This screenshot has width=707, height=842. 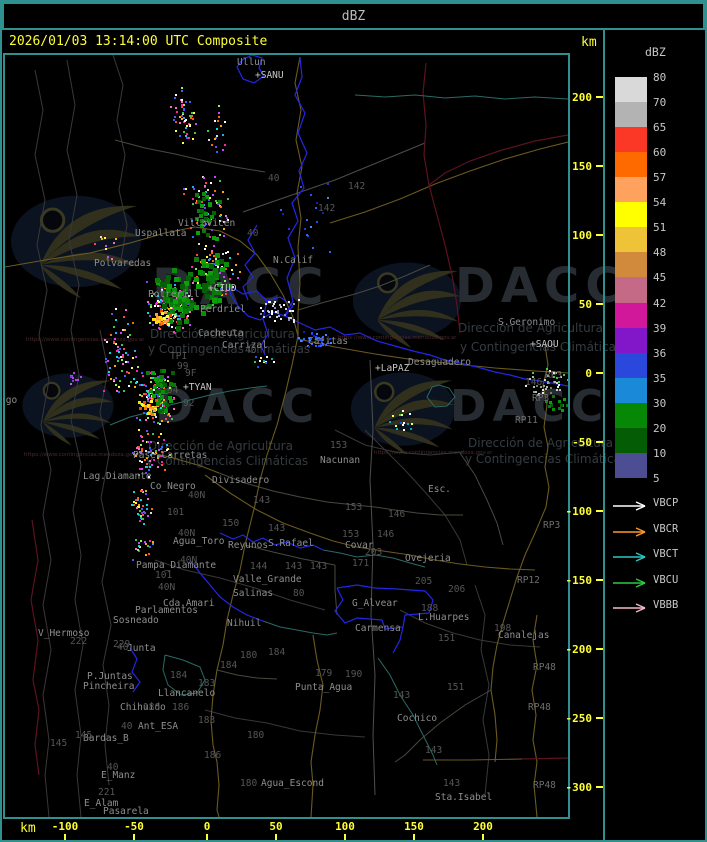 I want to click on right-axis-tick-label: -150, so click(x=579, y=580).